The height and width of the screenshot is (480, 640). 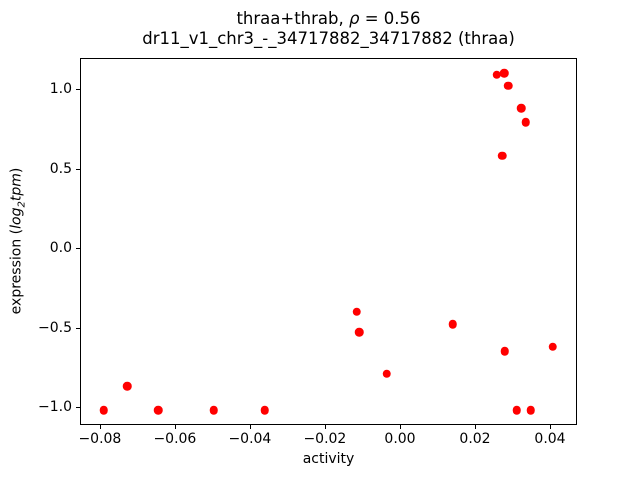 I want to click on x-axis-label: activity, so click(x=328, y=459).